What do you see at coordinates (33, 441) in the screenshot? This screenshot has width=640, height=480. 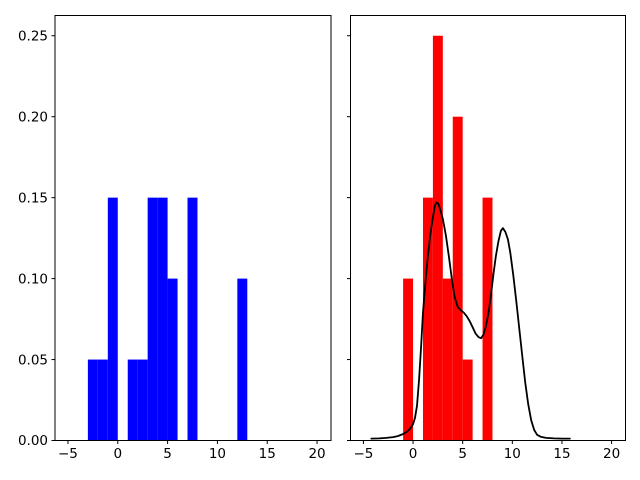 I see `y-tick-label: 0.00` at bounding box center [33, 441].